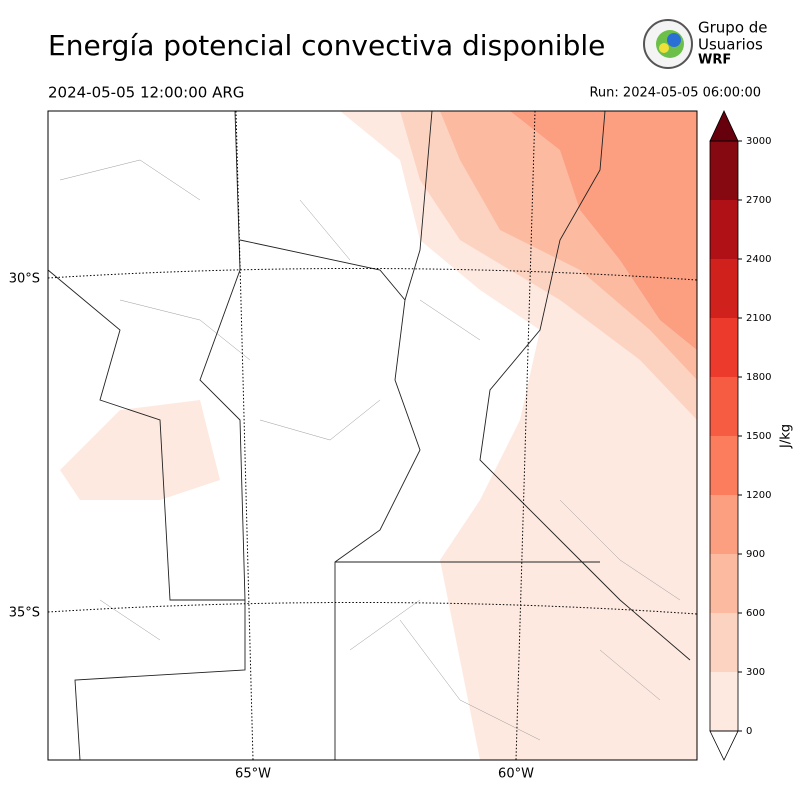 The image size is (800, 800). I want to click on lat-label: 35°S, so click(24, 613).